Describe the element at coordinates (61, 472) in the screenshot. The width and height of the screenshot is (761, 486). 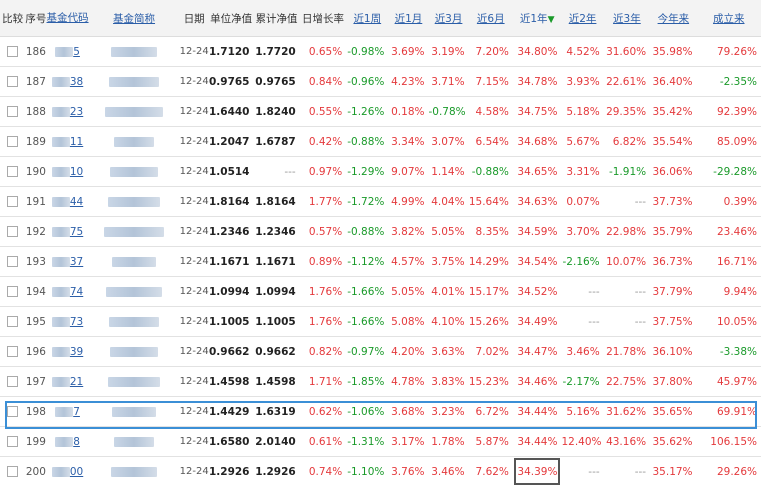
I see `code-prefix-redacted` at that location.